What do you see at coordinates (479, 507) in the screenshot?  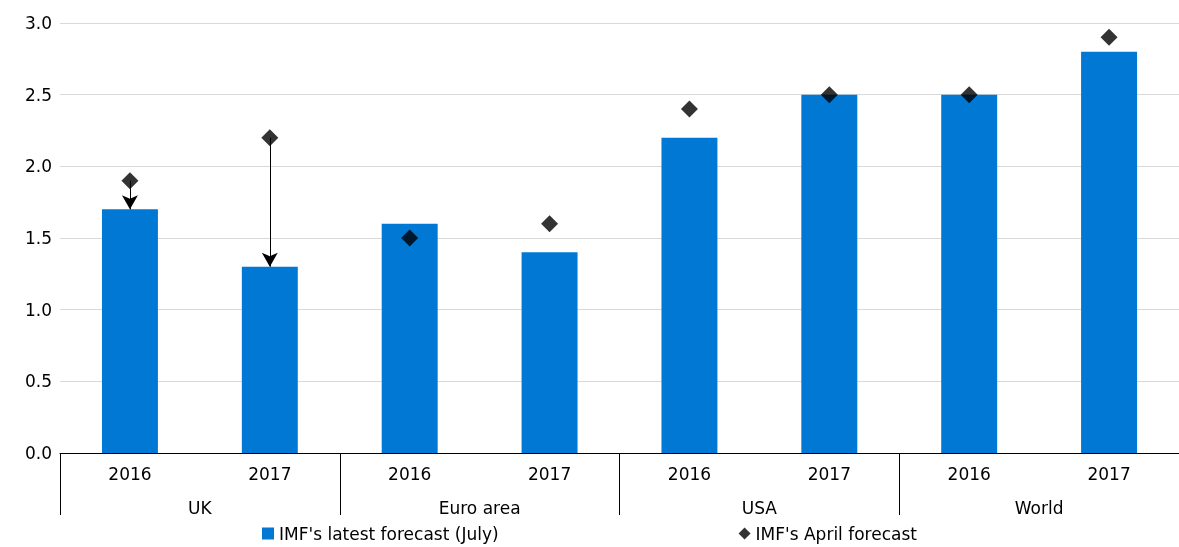 I see `text: Euro area` at bounding box center [479, 507].